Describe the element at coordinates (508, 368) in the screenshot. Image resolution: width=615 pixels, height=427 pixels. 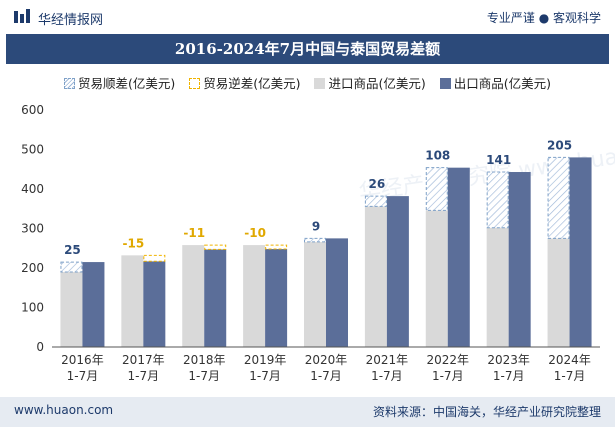
I see `x-tick-label: 2023年 1-7月` at that location.